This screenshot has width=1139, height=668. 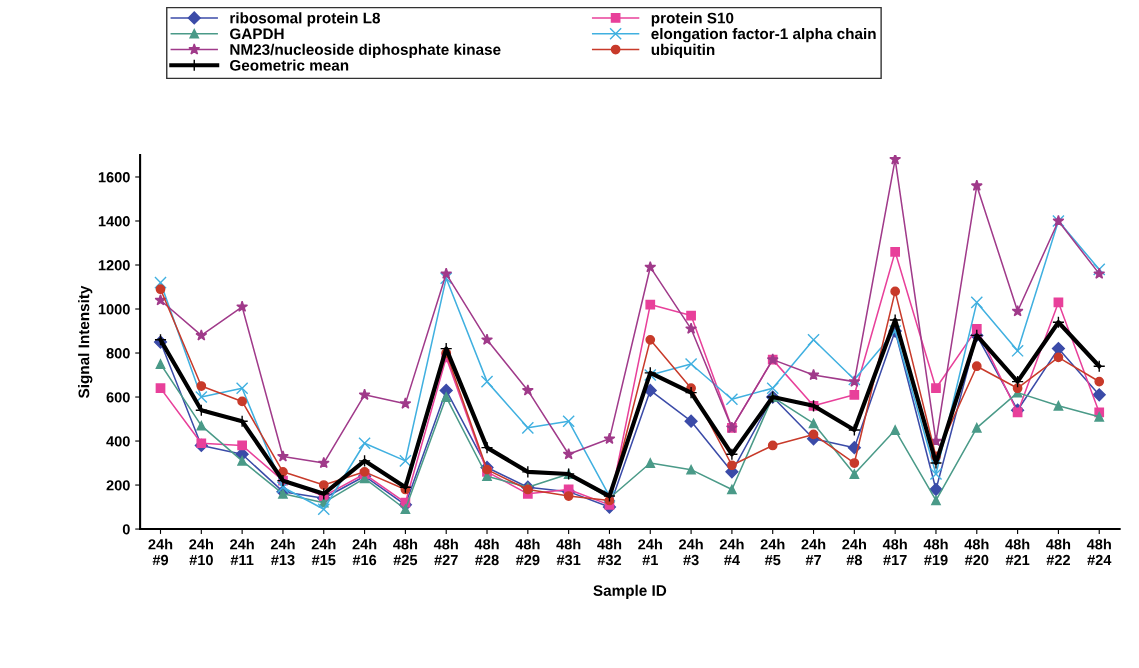 I want to click on y-axis-title: Signal Intensity, so click(x=85, y=342).